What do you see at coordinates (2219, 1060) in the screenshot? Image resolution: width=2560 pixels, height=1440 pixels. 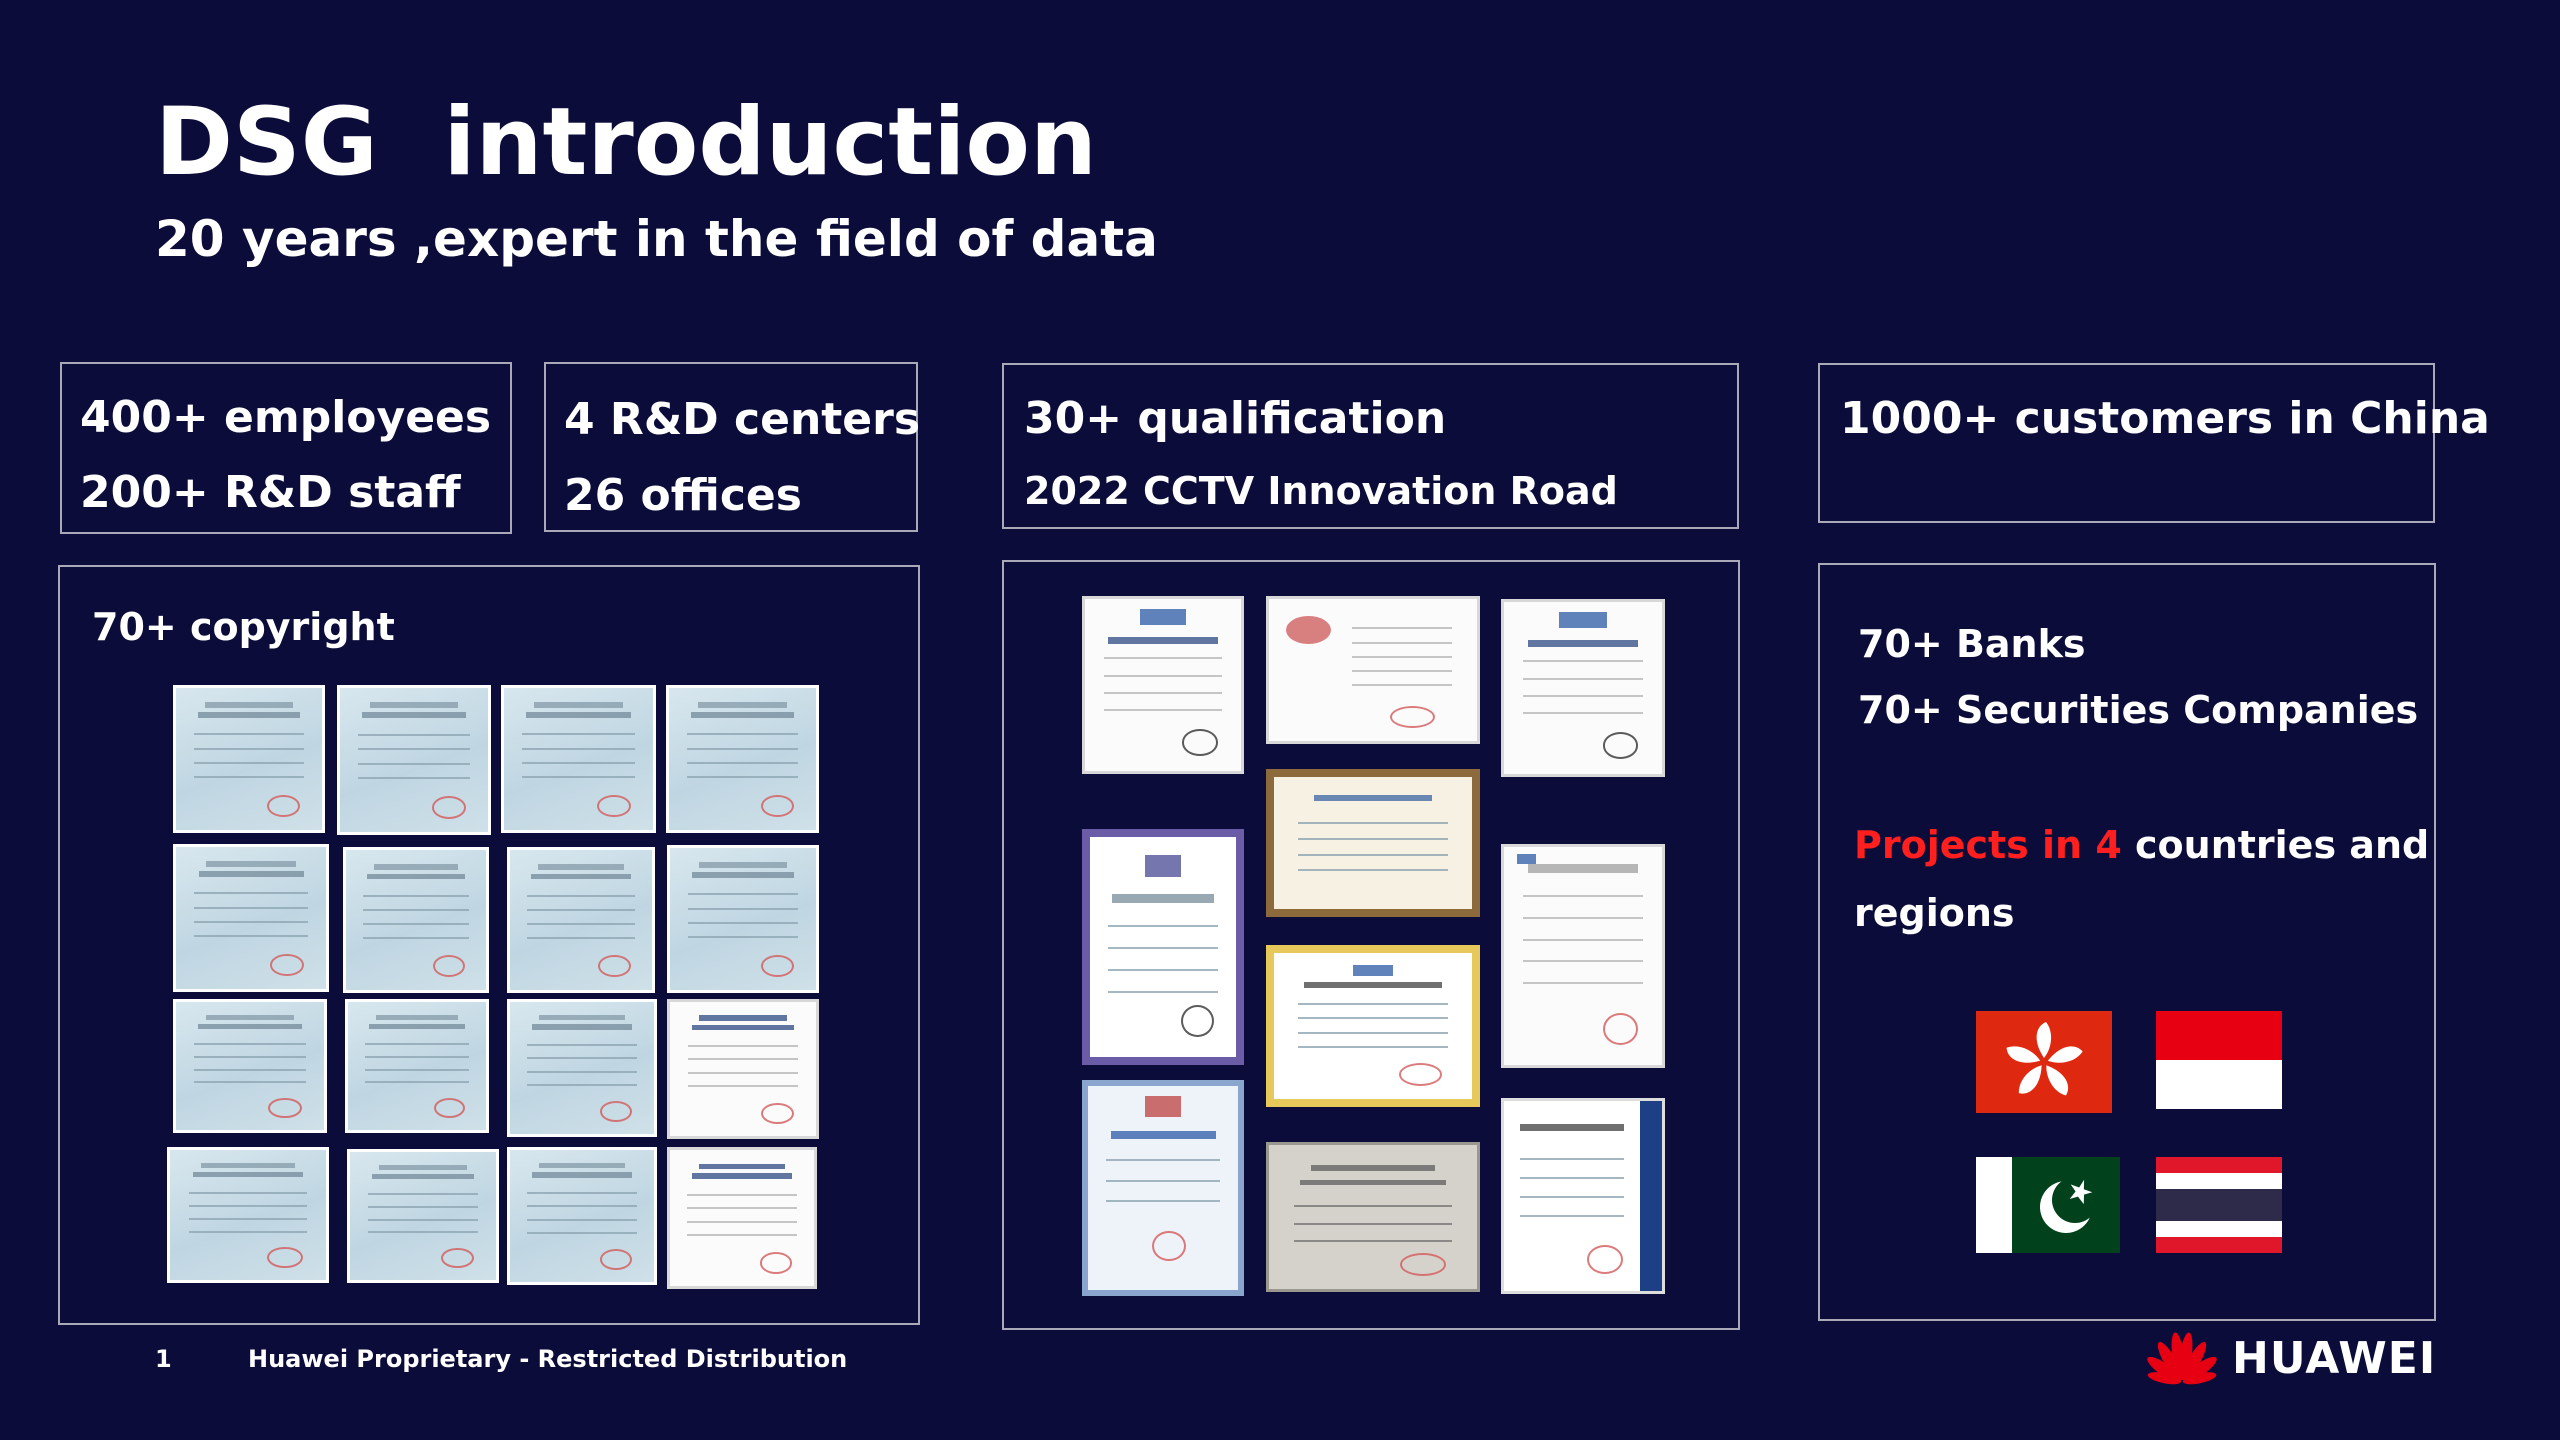 I see `indonesia-flag` at bounding box center [2219, 1060].